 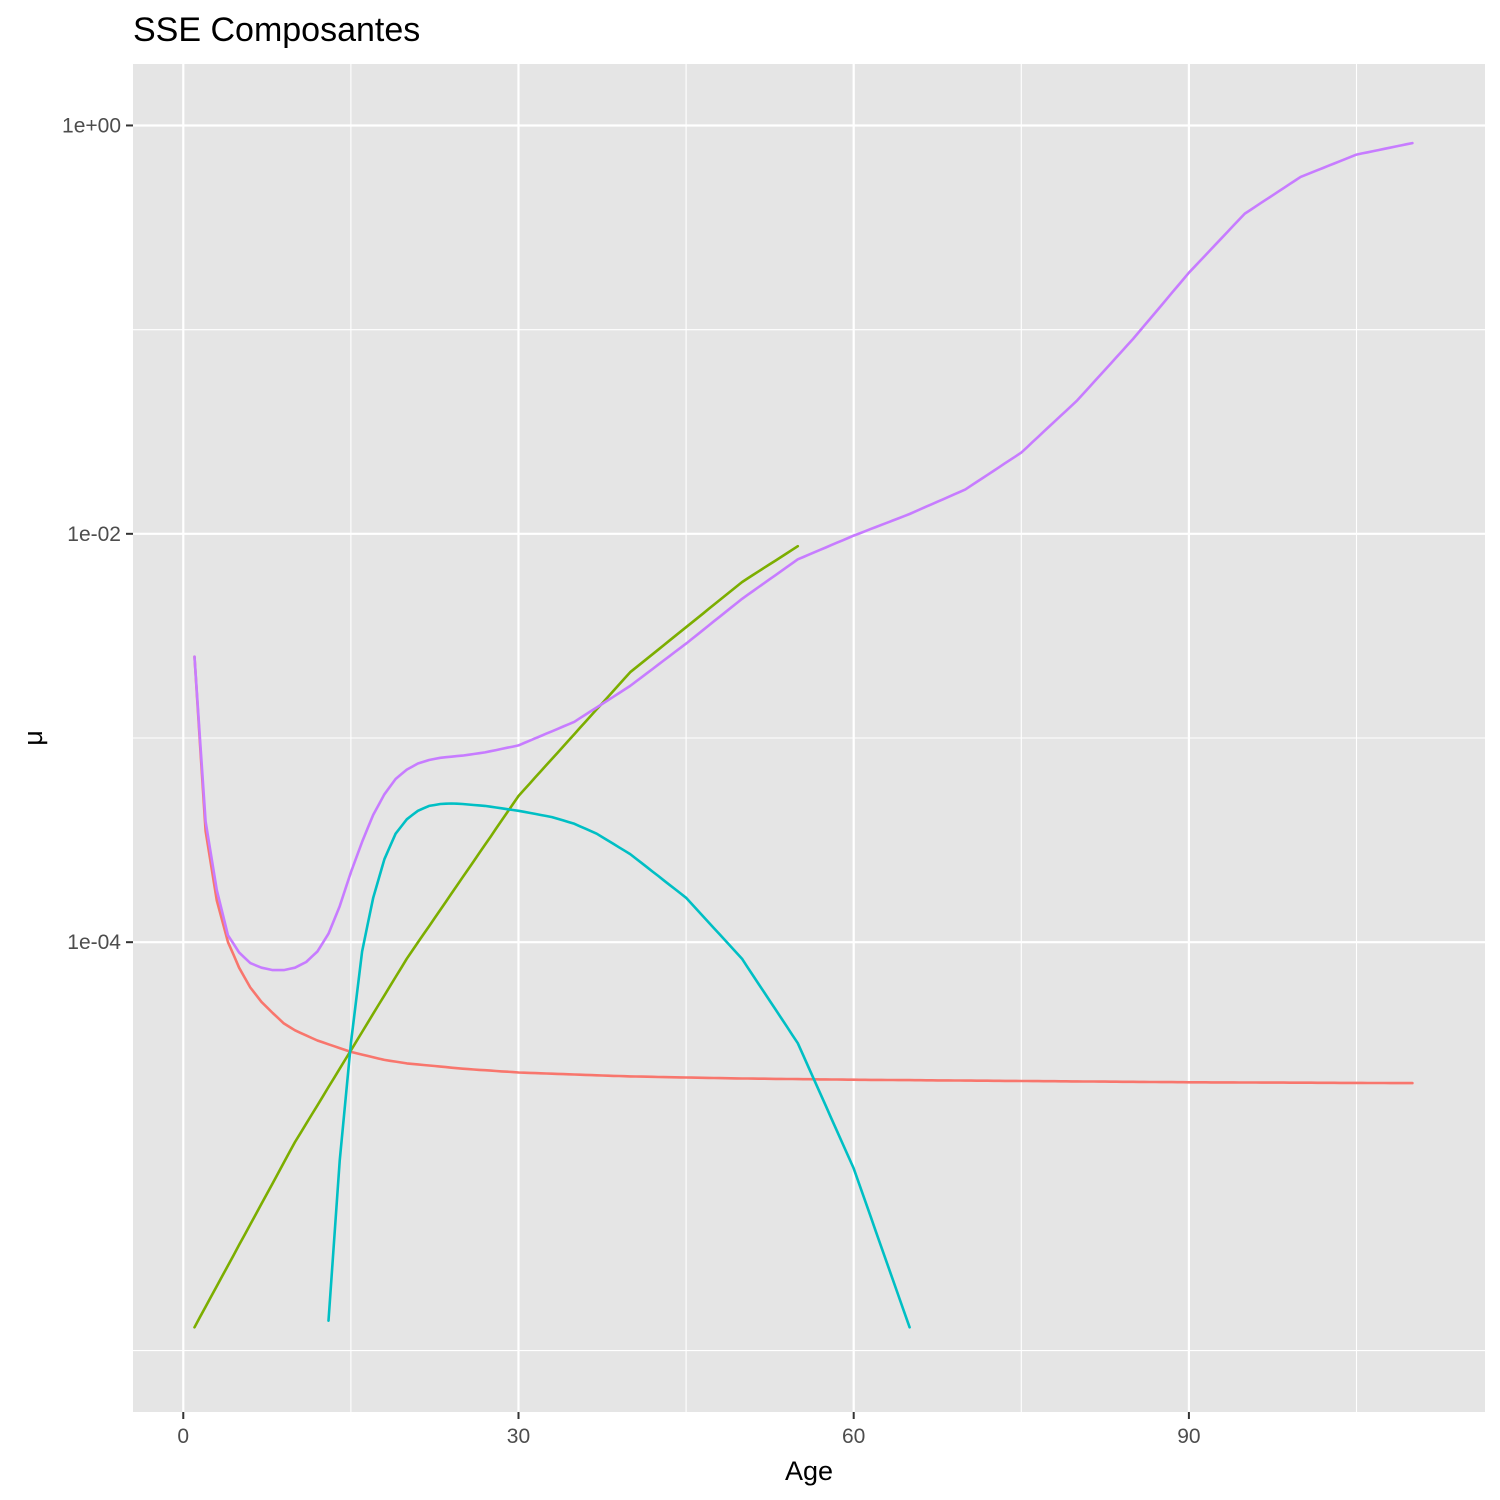 I want to click on x-tick-label: 90, so click(x=1188, y=1436).